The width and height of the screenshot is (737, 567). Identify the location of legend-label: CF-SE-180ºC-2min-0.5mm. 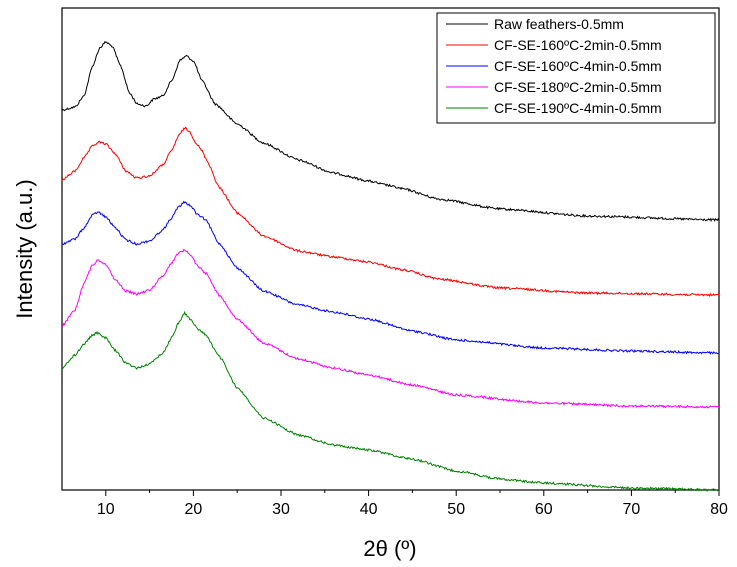
(578, 87).